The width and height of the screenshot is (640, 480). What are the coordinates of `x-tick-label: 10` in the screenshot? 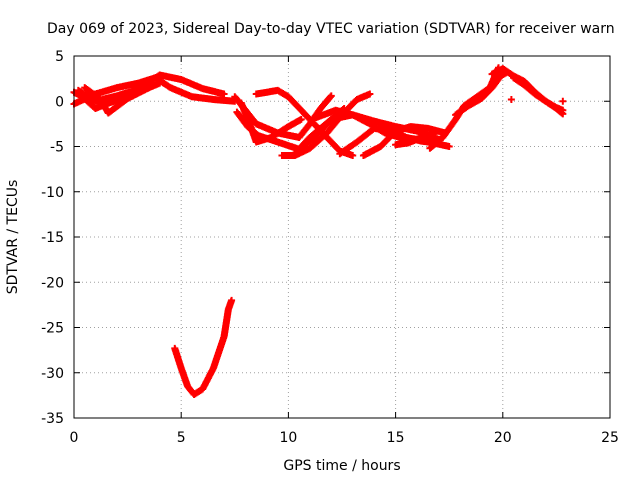 It's located at (288, 438).